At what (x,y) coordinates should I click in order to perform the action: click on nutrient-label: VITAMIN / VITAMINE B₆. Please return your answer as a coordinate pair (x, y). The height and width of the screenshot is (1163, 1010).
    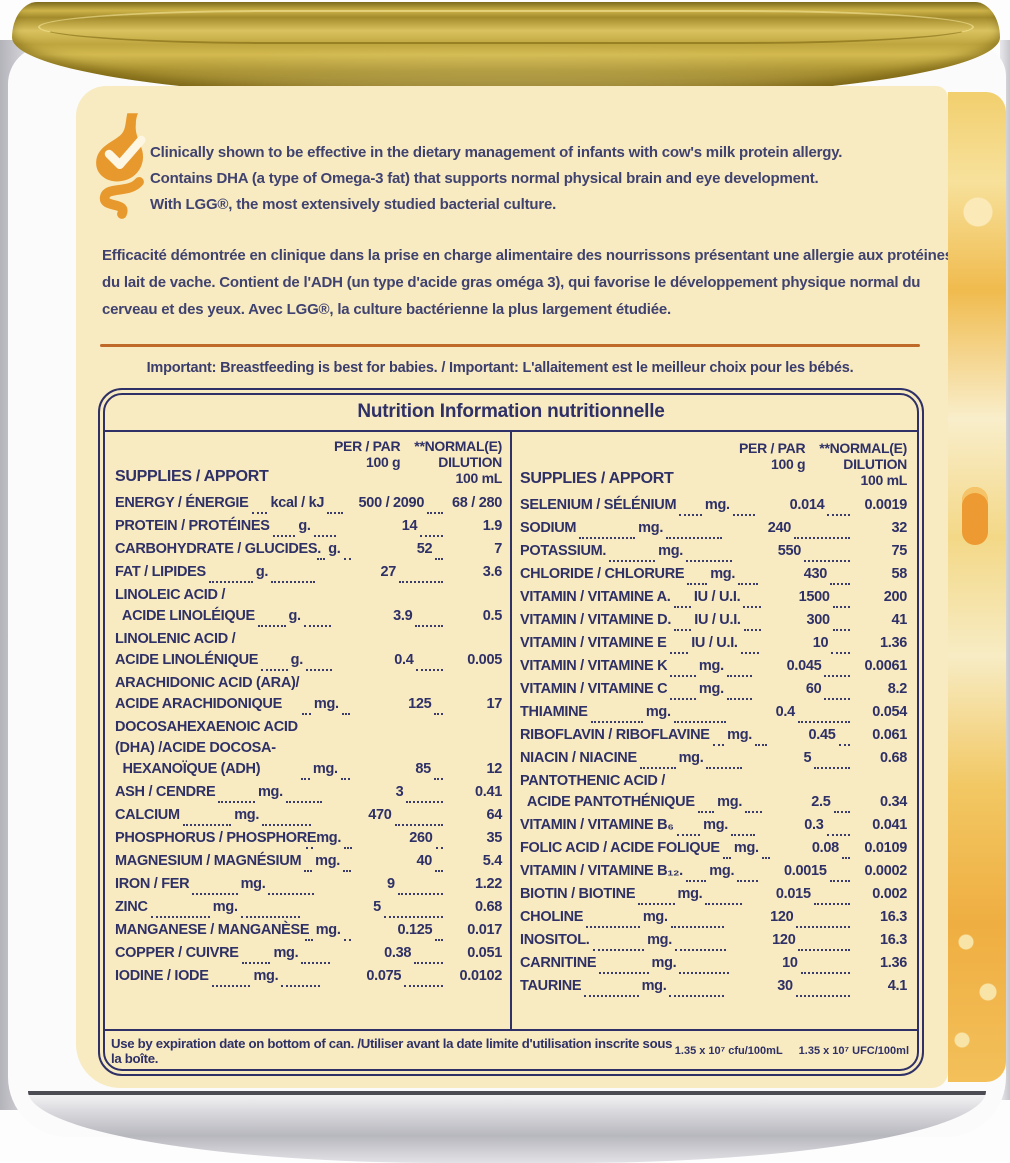
    Looking at the image, I should click on (597, 825).